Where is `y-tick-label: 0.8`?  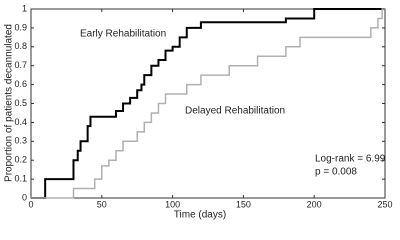
y-tick-label: 0.8 is located at coordinates (20, 46).